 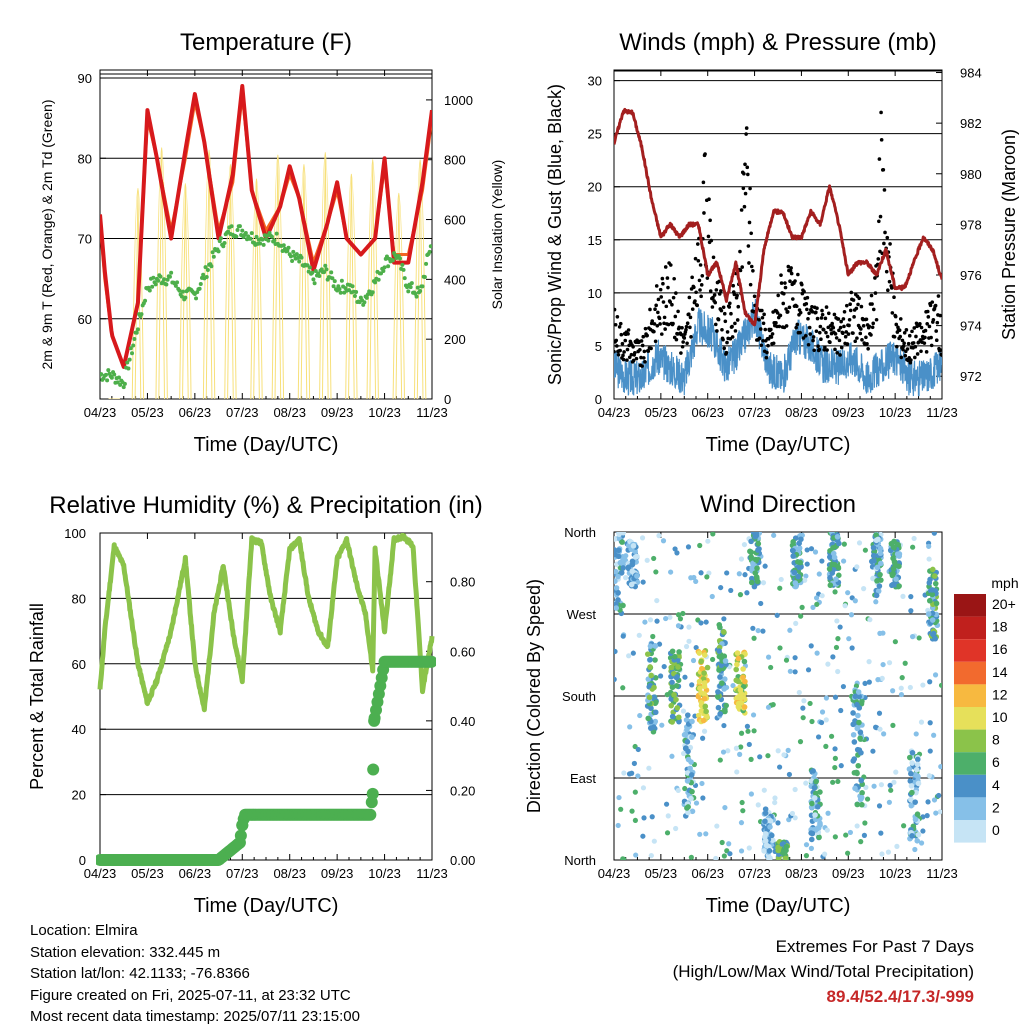 What do you see at coordinates (534, 696) in the screenshot?
I see `y-axis-label: Direction (Colored By Speed)` at bounding box center [534, 696].